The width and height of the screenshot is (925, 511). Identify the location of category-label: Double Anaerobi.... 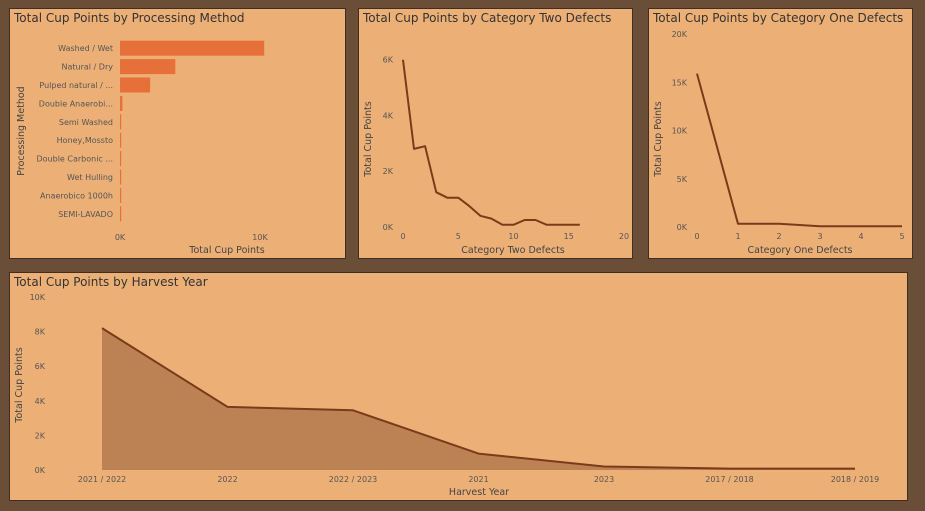
(76, 103).